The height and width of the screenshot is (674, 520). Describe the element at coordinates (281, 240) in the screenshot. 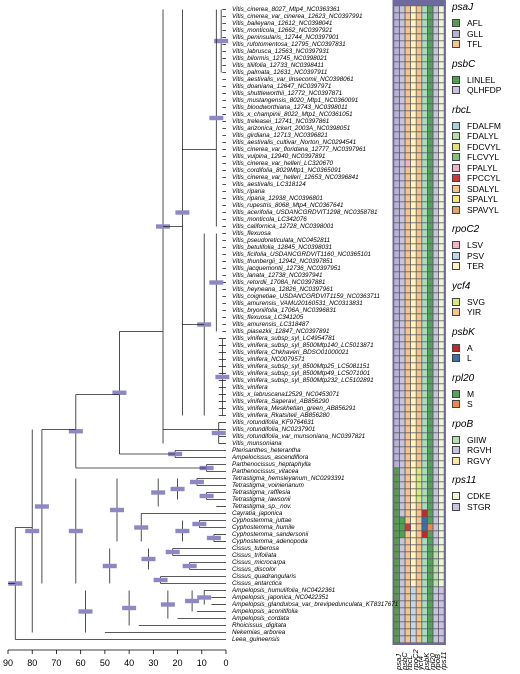

I see `taxon-label: Vitis_pseudoreticulata_NC0452811` at that location.